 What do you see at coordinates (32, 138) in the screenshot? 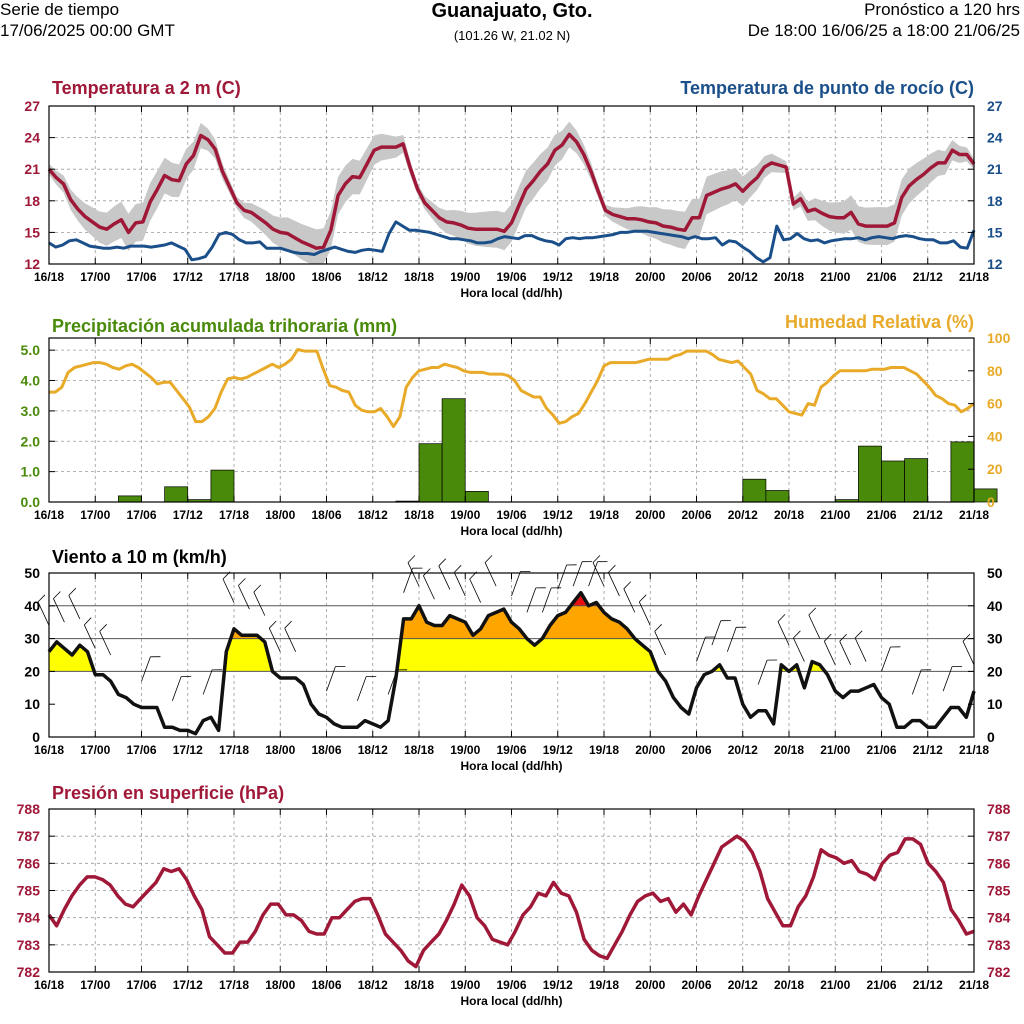
I see `y-tick-label-left: 24` at bounding box center [32, 138].